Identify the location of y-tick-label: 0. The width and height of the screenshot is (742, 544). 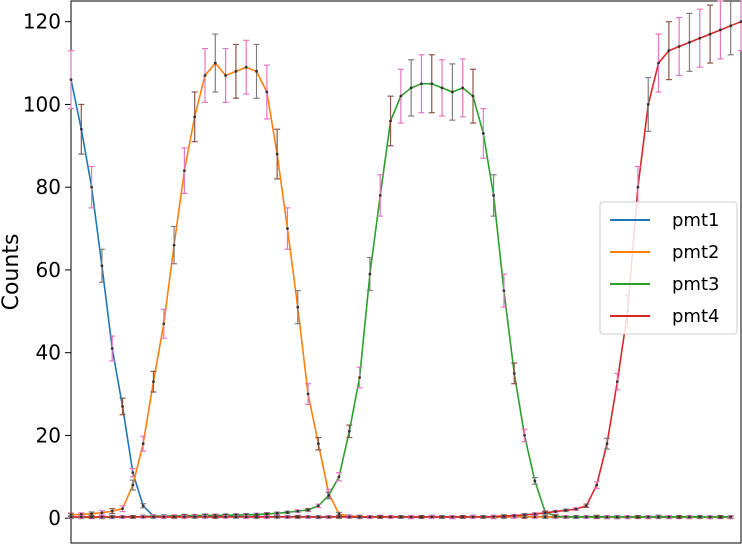
(54, 518).